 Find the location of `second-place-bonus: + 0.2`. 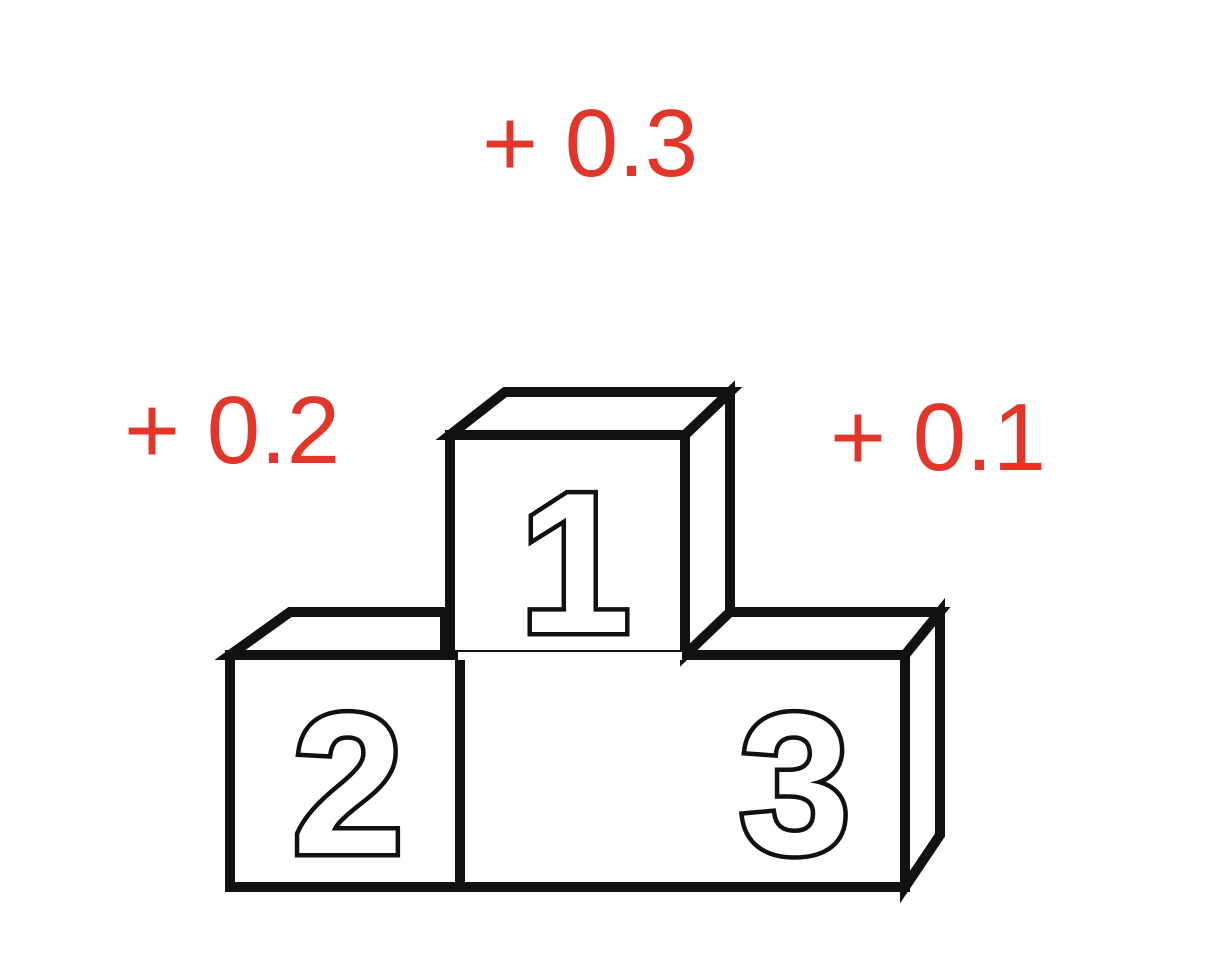

second-place-bonus: + 0.2 is located at coordinates (232, 430).